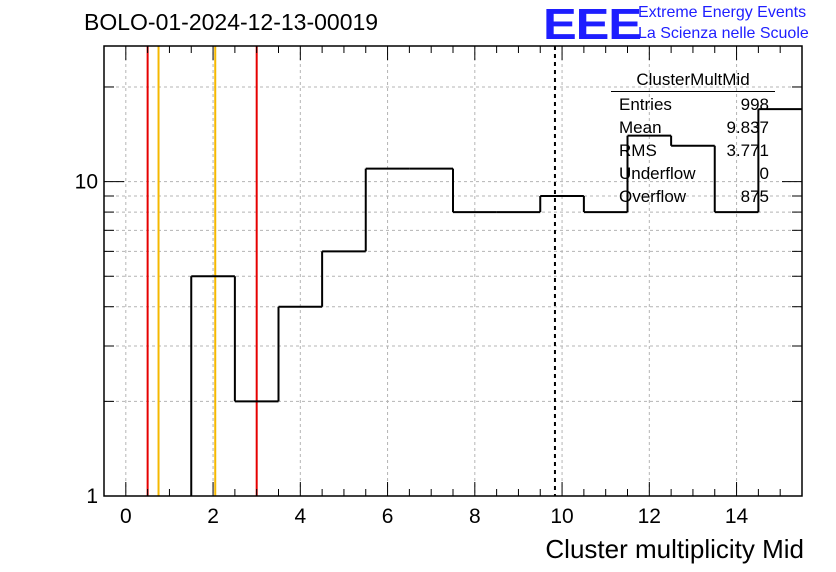  I want to click on x-axis-label: Cluster multiplicity Mid, so click(674, 549).